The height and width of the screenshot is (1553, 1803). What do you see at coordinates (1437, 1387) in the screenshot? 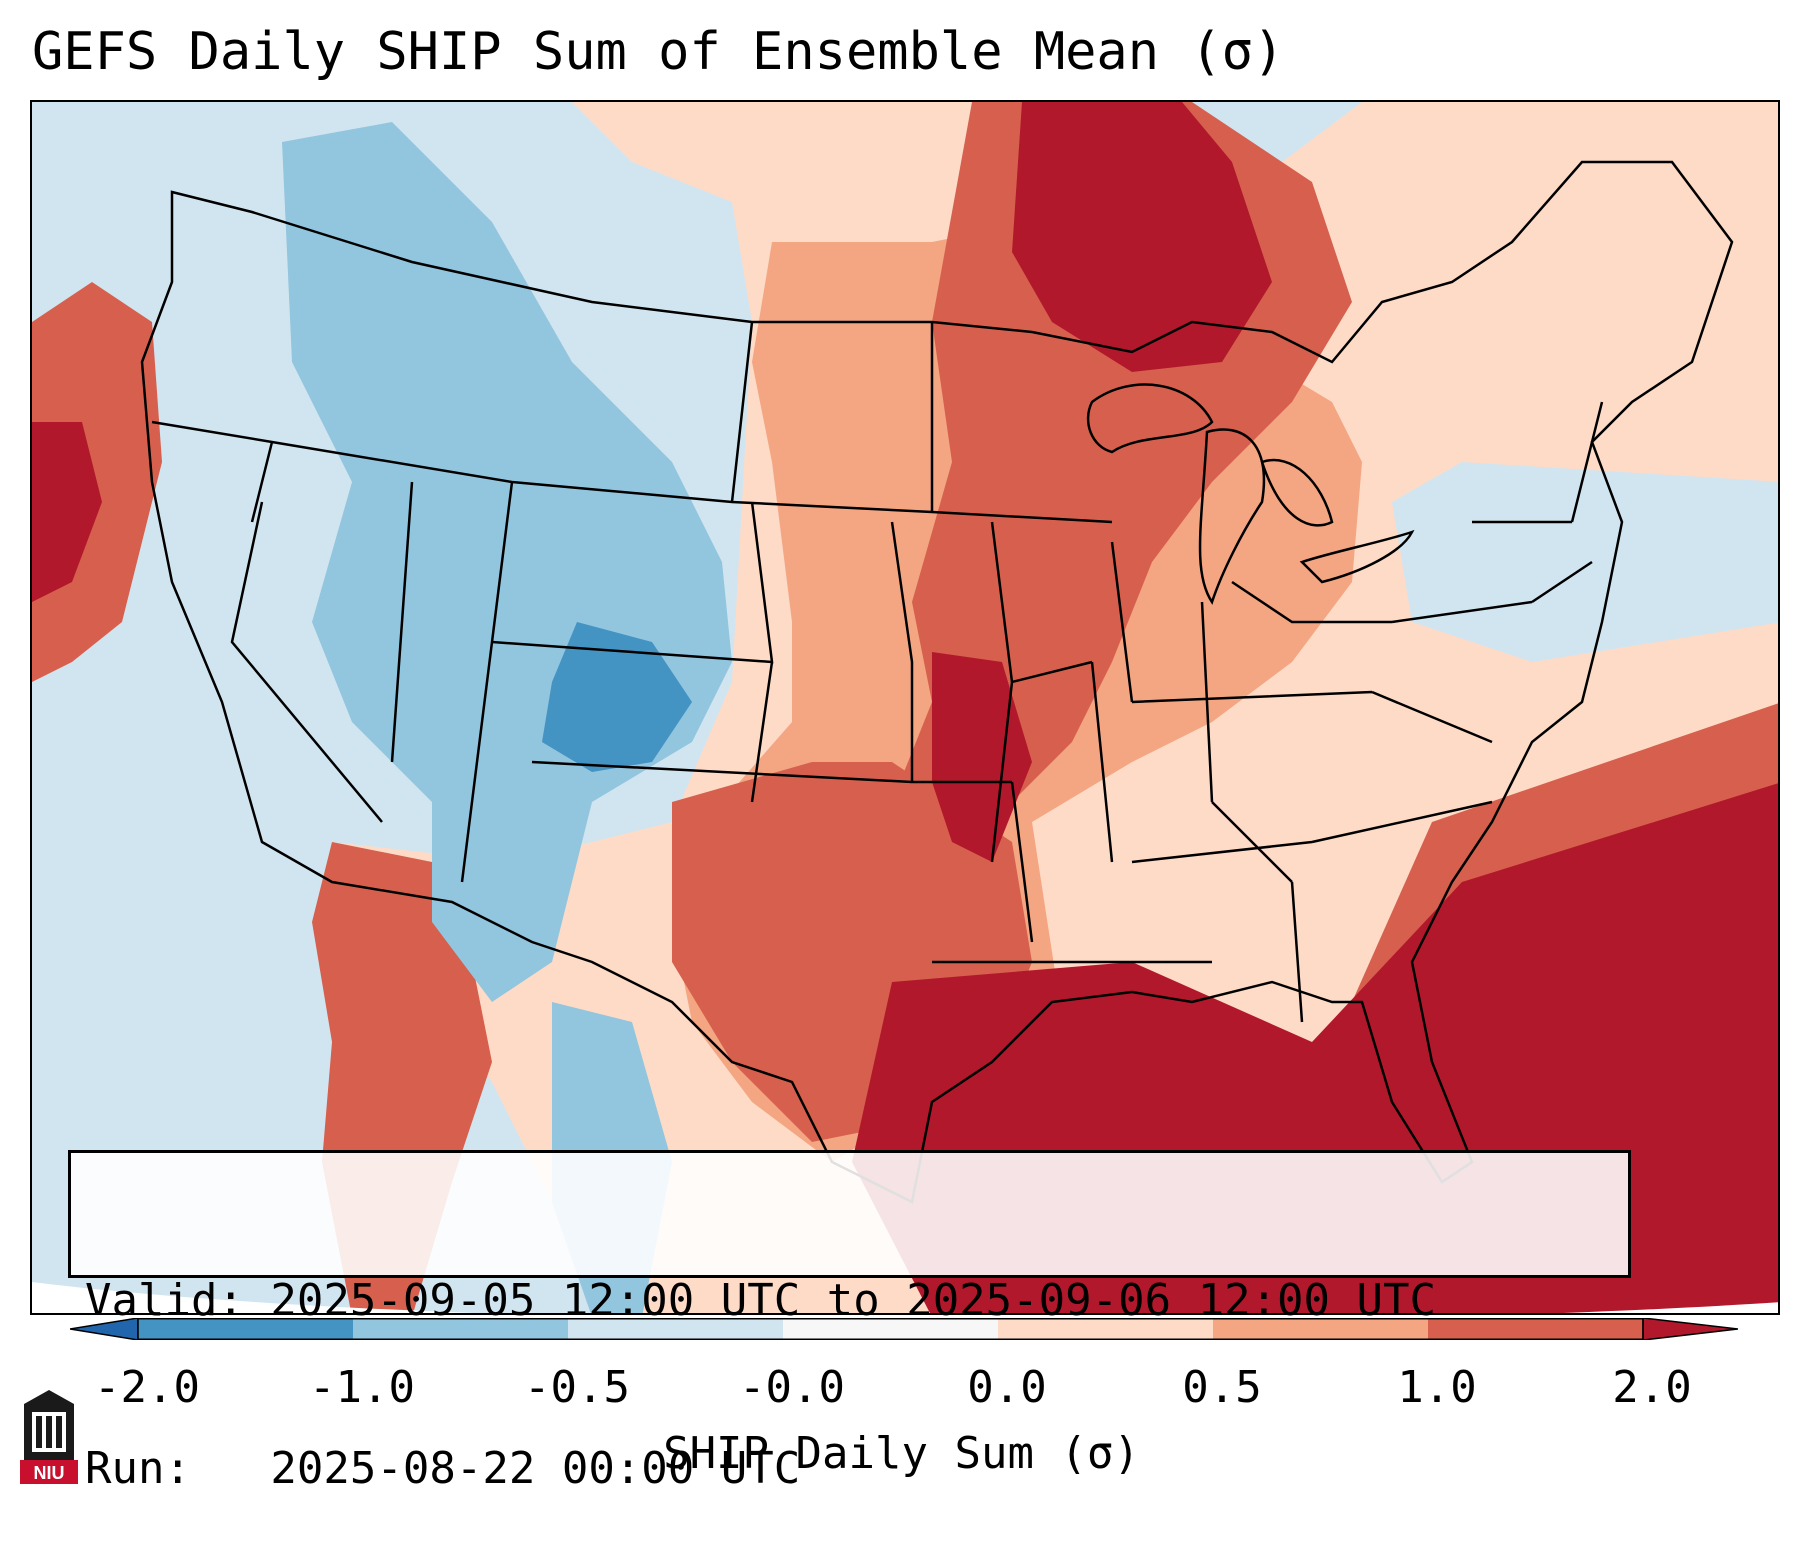
I see `colorbar-tick-label: 1.0` at bounding box center [1437, 1387].